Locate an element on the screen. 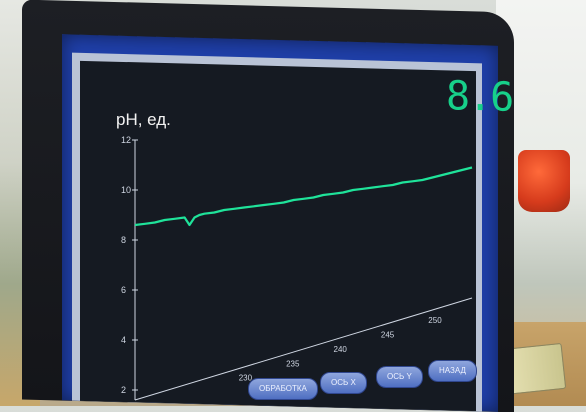 The height and width of the screenshot is (412, 586). x-tick-label: 235 is located at coordinates (293, 363).